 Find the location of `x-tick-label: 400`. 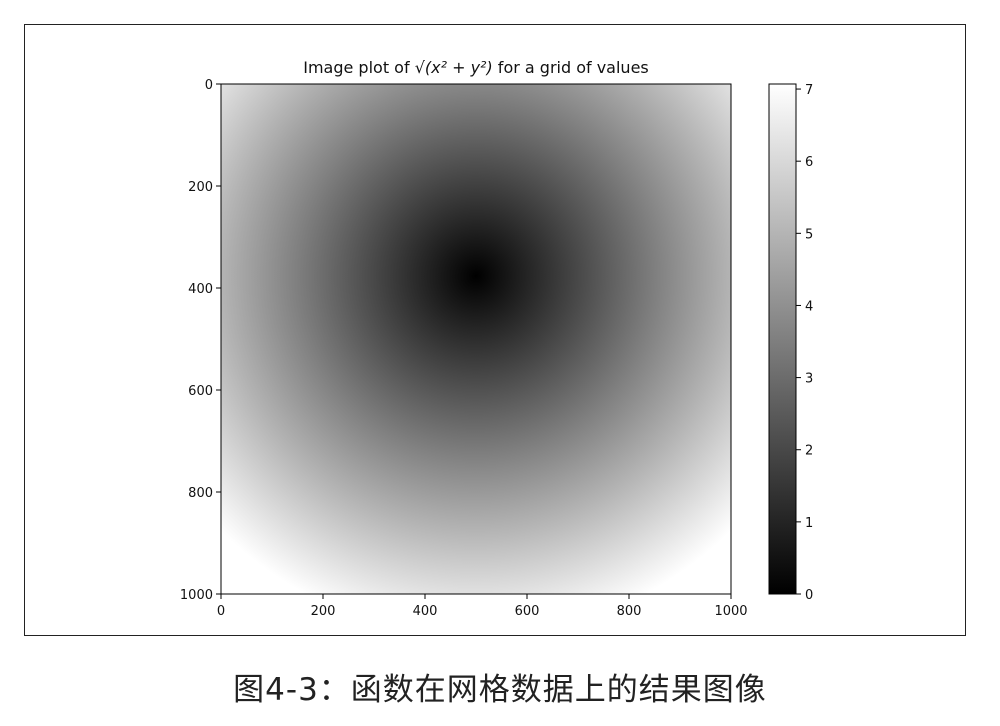

x-tick-label: 400 is located at coordinates (425, 611).